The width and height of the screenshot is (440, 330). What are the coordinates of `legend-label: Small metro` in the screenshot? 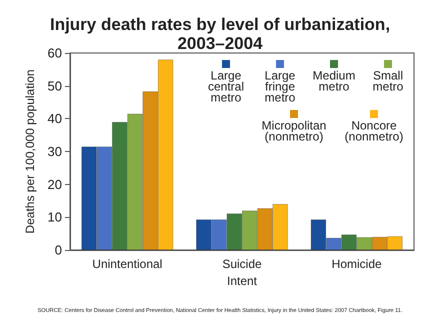 It's located at (388, 81).